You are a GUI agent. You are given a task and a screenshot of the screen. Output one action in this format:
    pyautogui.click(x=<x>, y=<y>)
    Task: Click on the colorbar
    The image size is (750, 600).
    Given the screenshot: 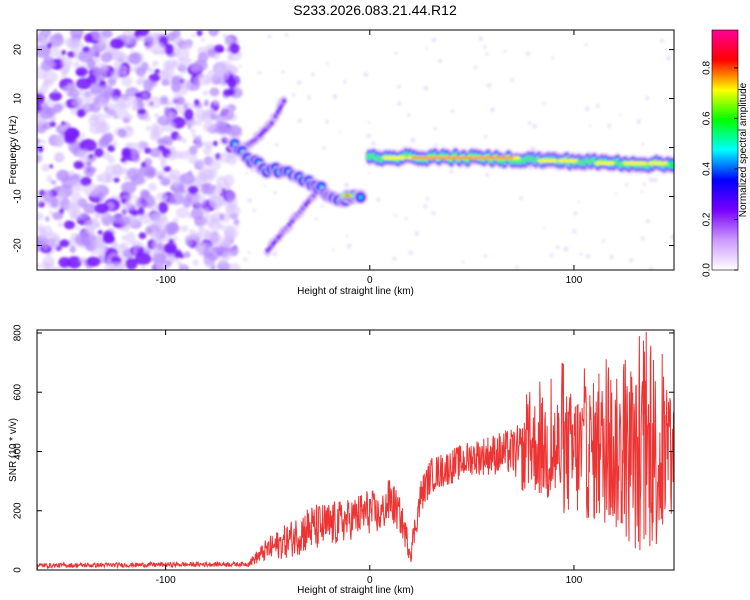 What is the action you would take?
    pyautogui.click(x=725, y=150)
    